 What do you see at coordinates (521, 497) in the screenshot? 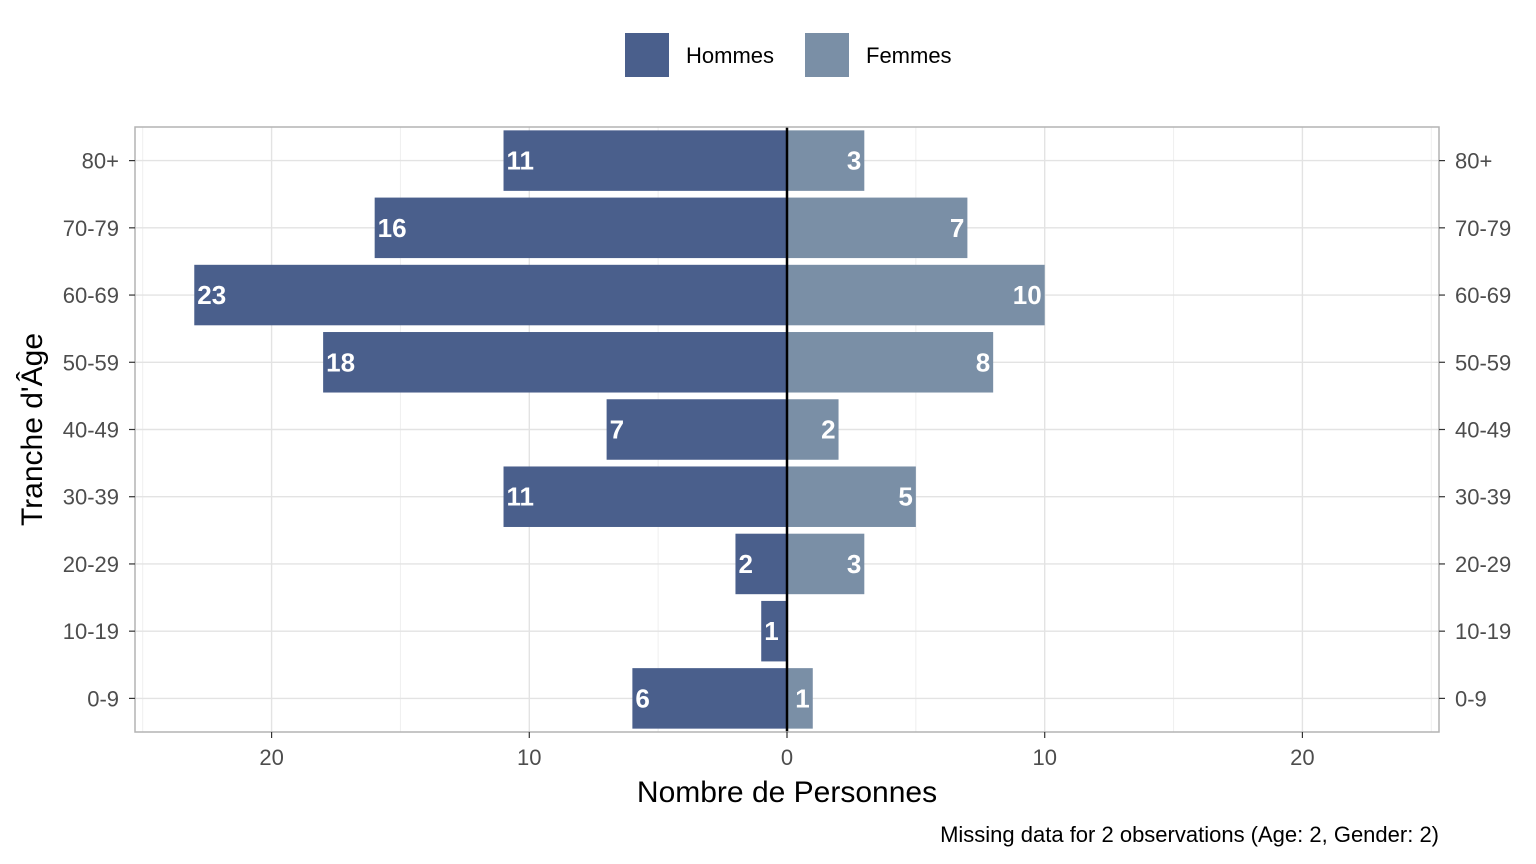
I see `bar-label-hommes-30-39: 11` at bounding box center [521, 497].